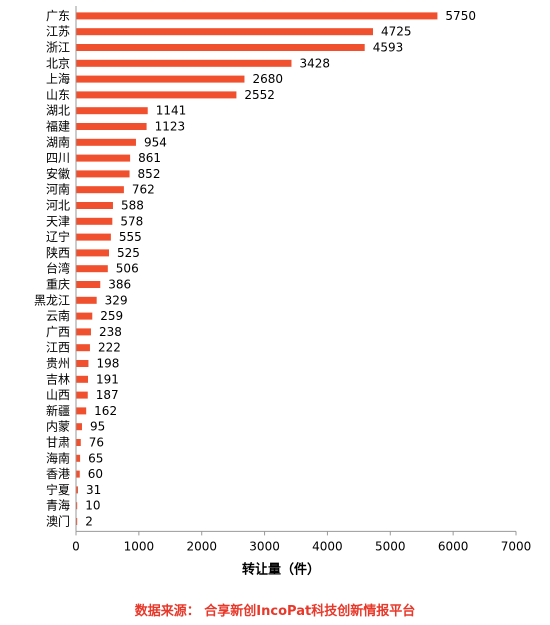 The height and width of the screenshot is (625, 550). Describe the element at coordinates (58, 315) in the screenshot. I see `category-label: 云南` at that location.